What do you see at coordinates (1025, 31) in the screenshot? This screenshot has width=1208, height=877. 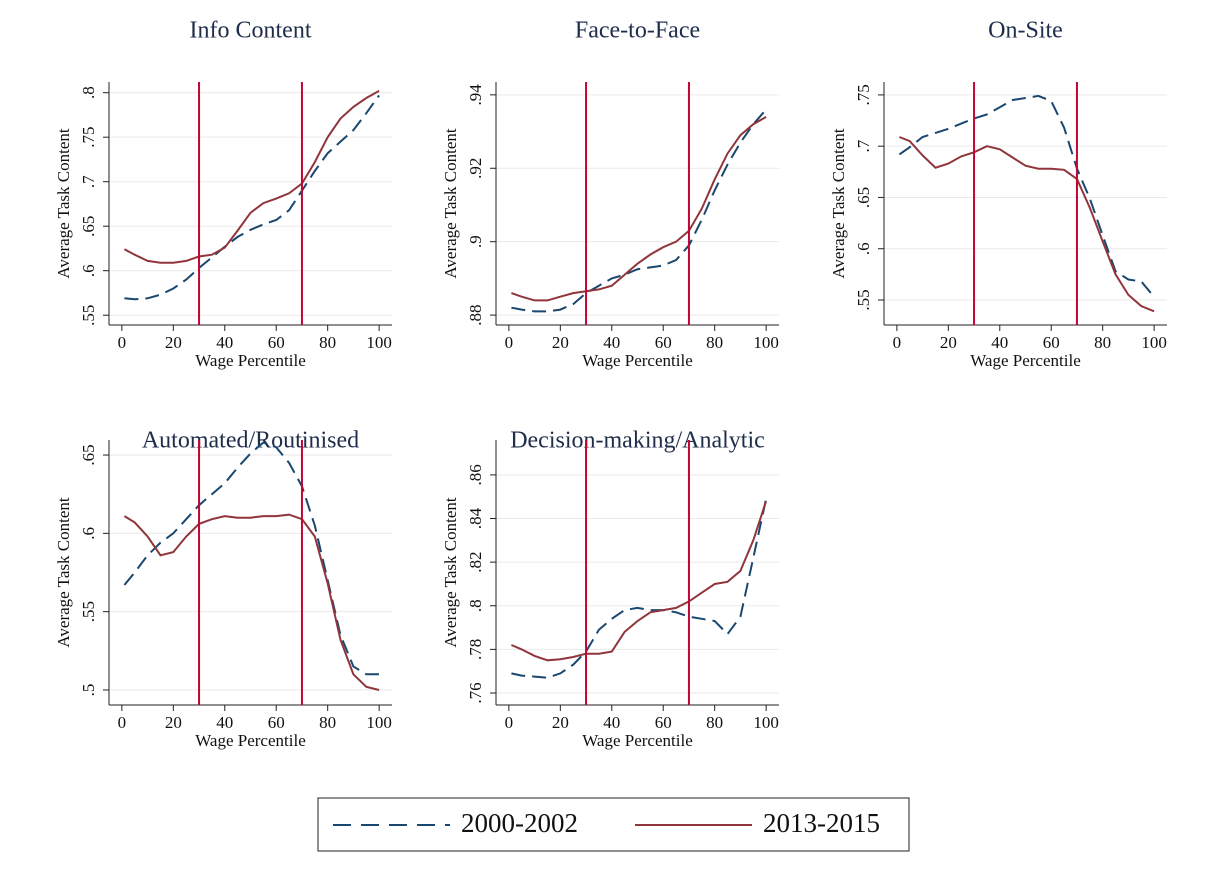 I see `panel-title: On-Site` at bounding box center [1025, 31].